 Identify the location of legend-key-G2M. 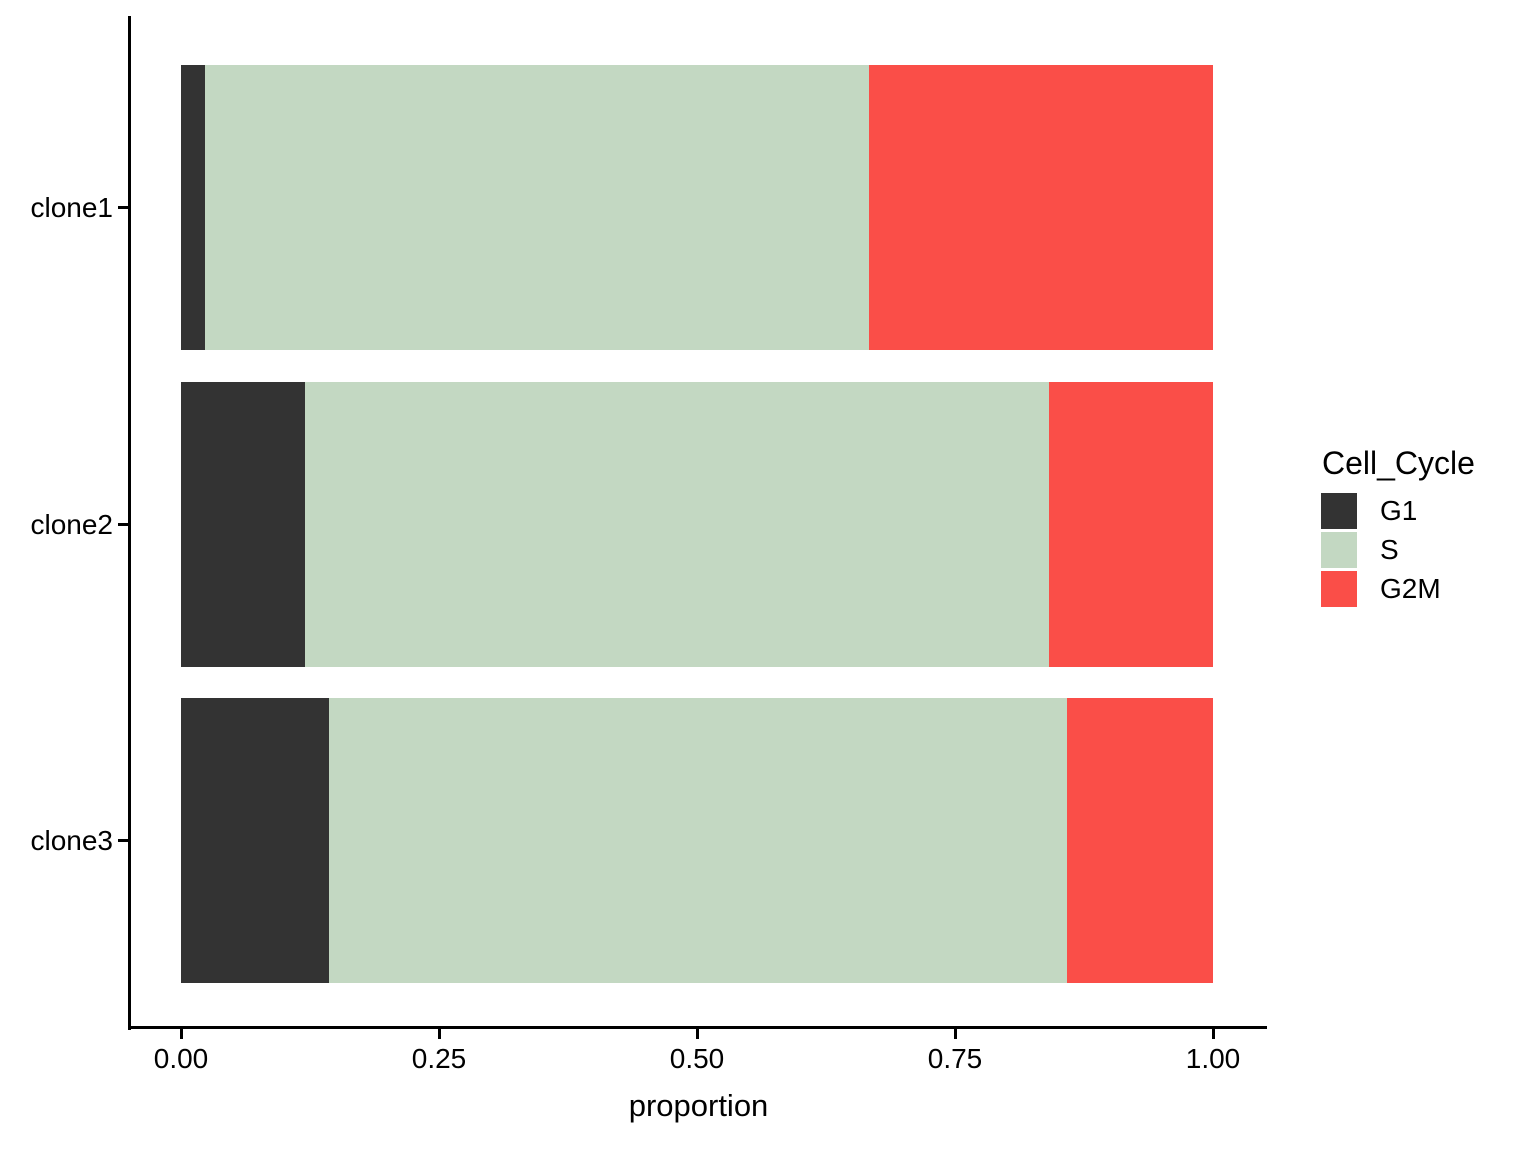
(1339, 589).